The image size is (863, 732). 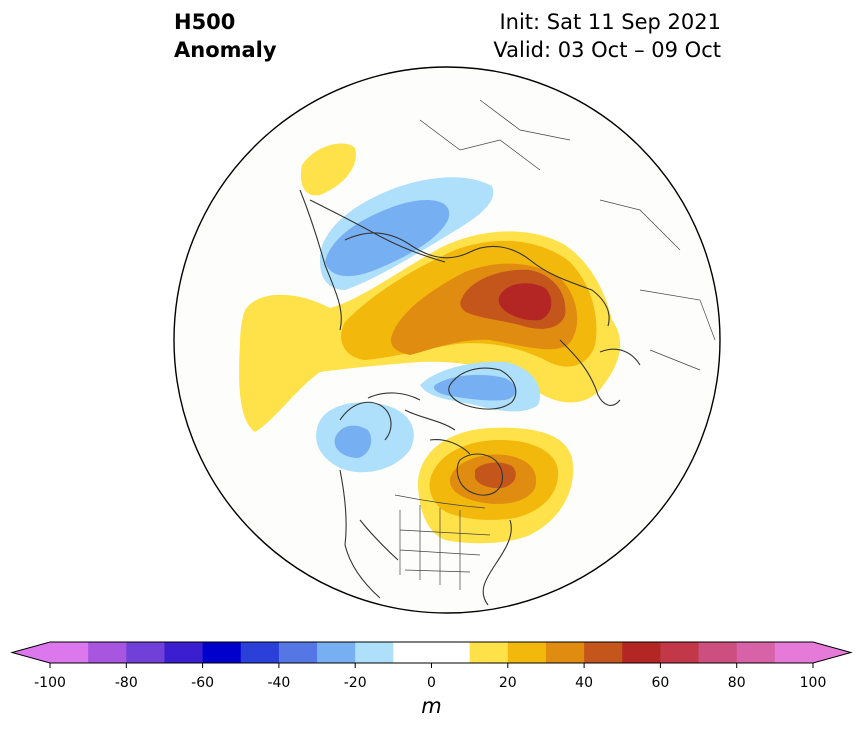 I want to click on colorbar-tick-label: 80, so click(x=737, y=683).